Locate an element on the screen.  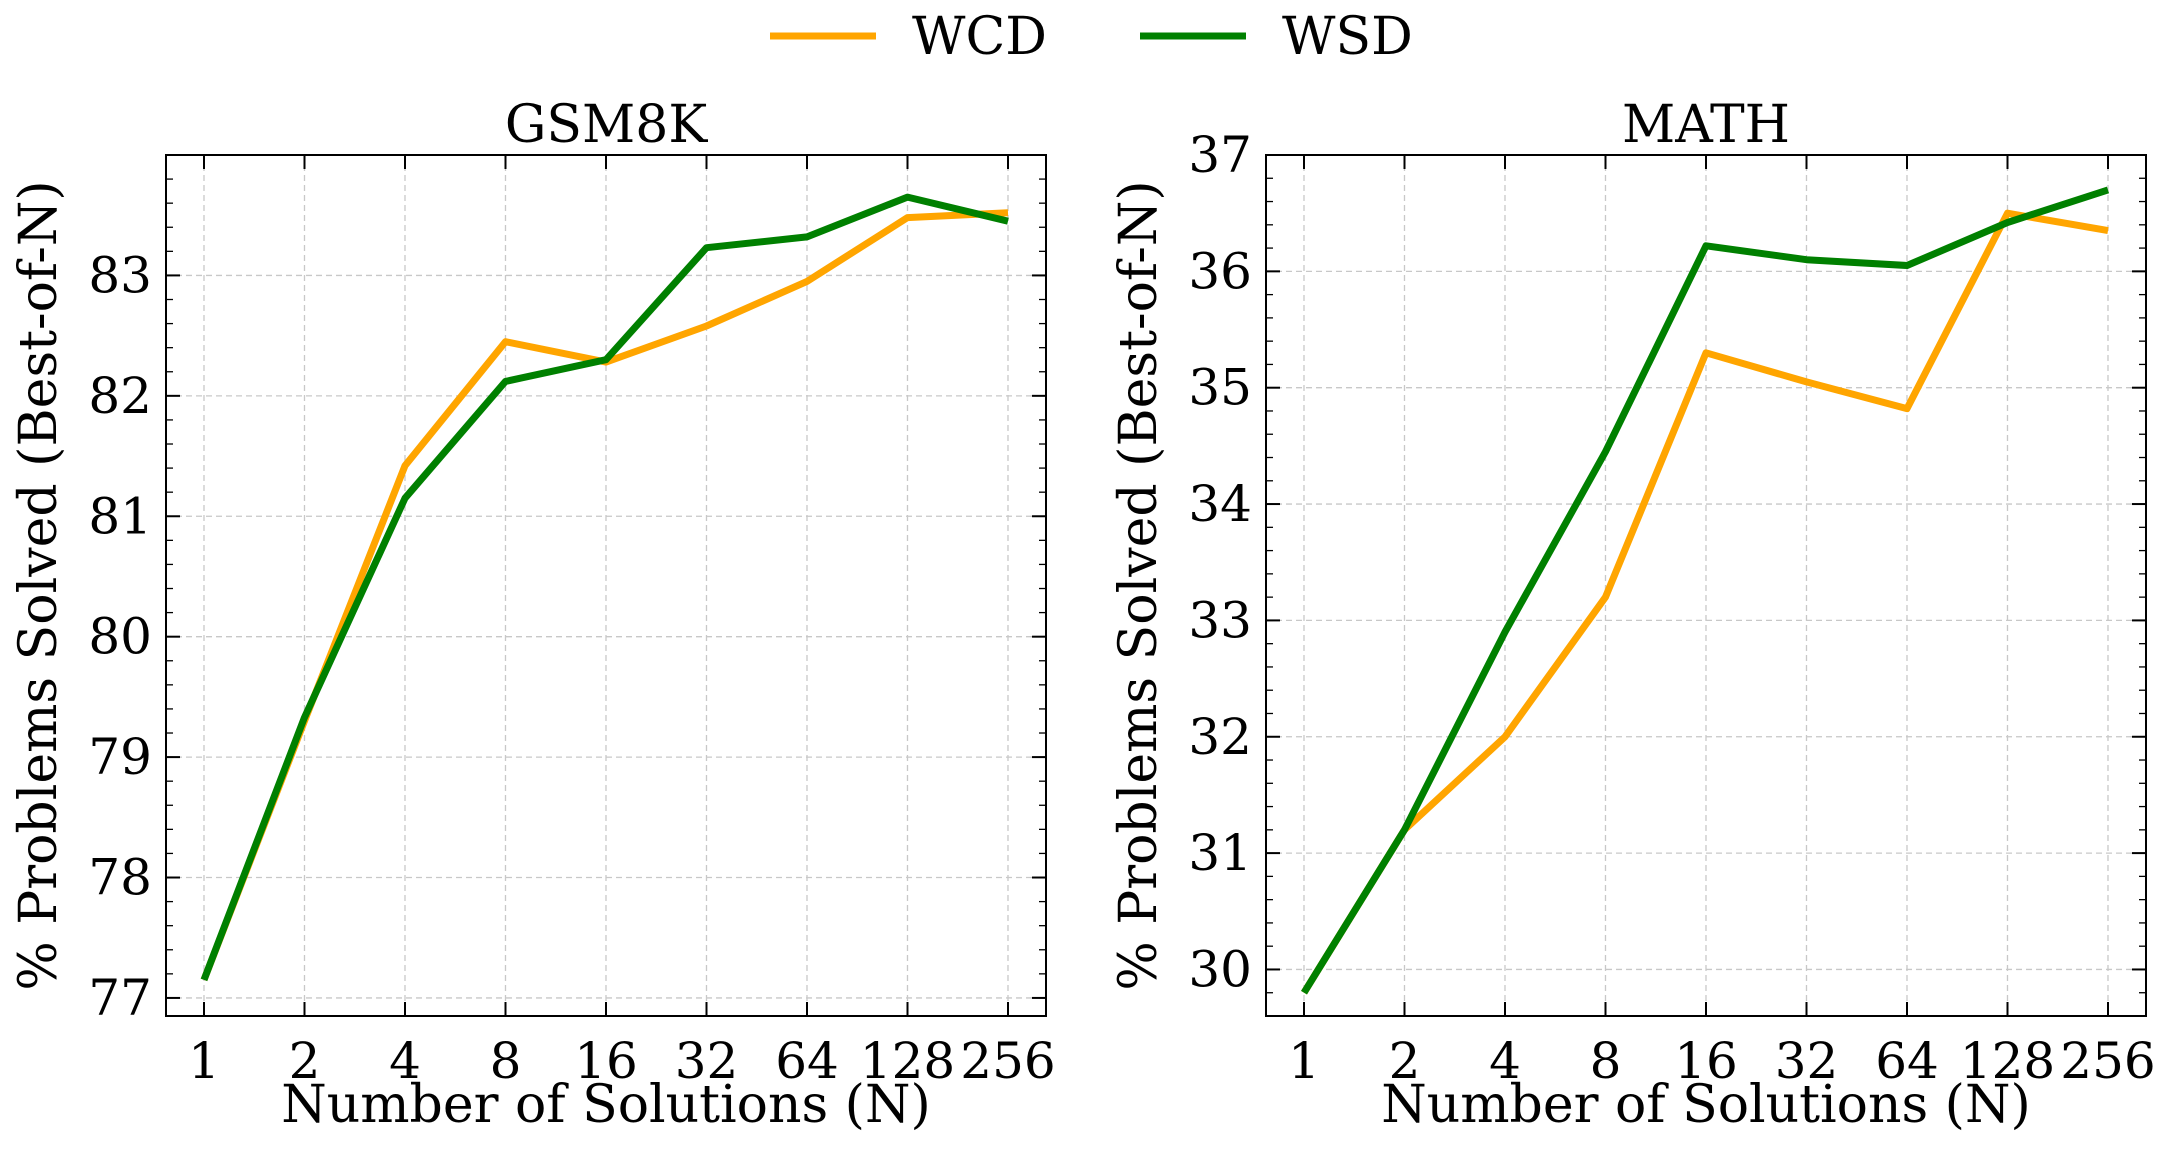
y-tick-label: 32 is located at coordinates (1220, 737).